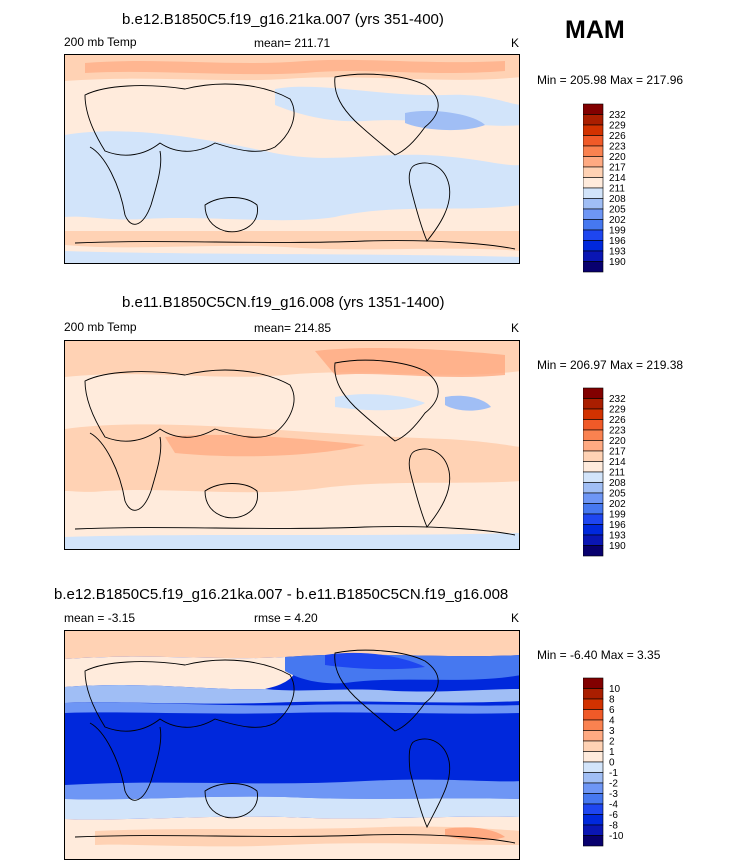 The image size is (733, 866). What do you see at coordinates (292, 43) in the screenshot?
I see `panel-1-mean-label: mean= 211.71` at bounding box center [292, 43].